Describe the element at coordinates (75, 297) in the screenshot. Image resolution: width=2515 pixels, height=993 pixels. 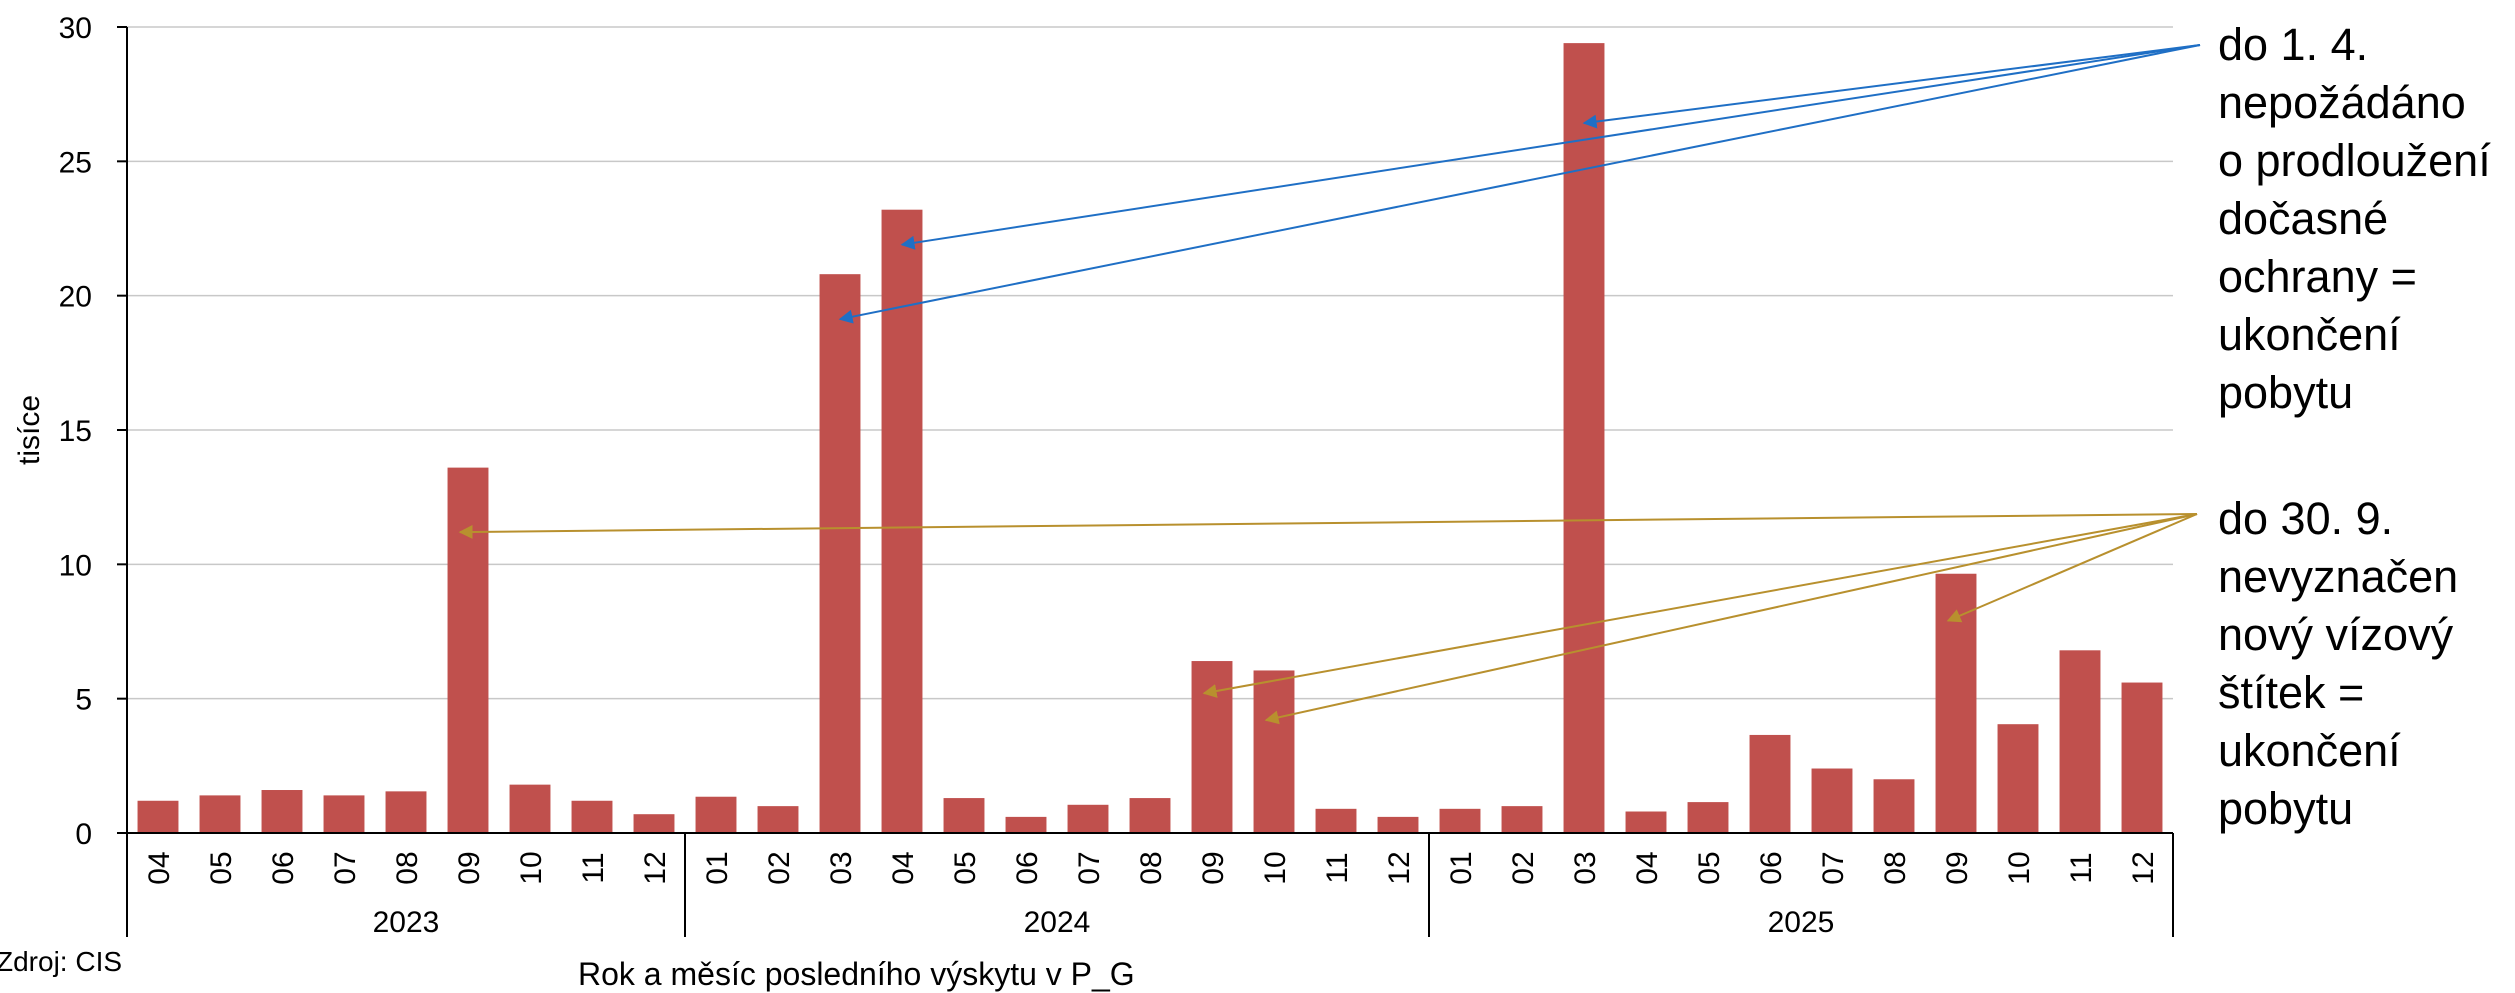
I see `y-tick-label: 20` at that location.